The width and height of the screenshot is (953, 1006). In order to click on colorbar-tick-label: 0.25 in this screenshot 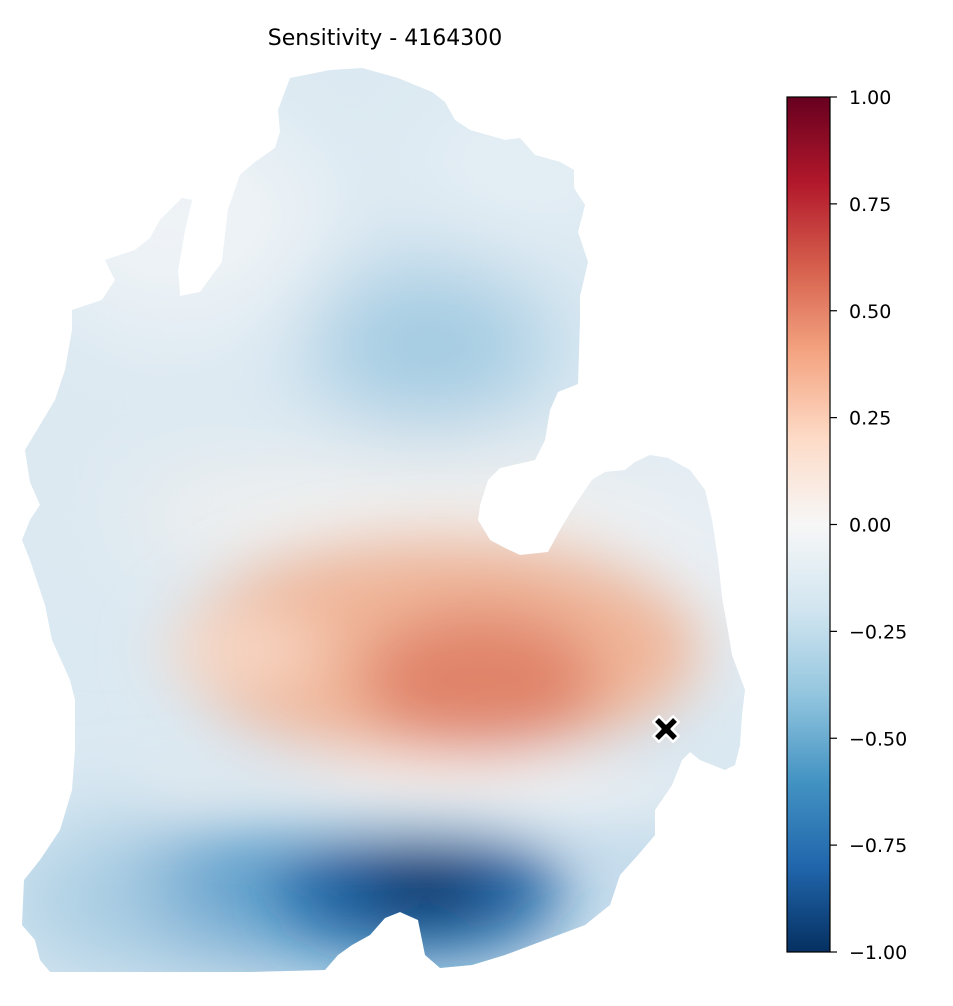, I will do `click(870, 419)`.